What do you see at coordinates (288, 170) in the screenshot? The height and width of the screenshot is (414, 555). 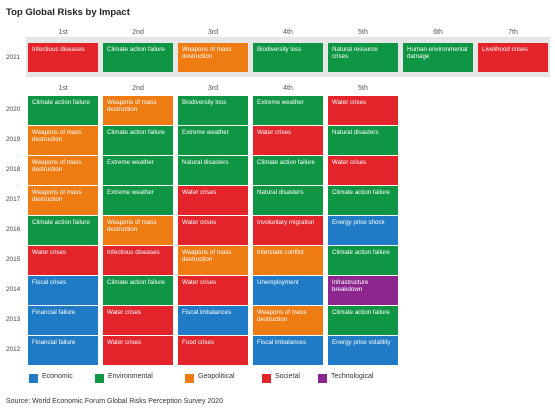 I see `risk-cell-2018-4: Climate action failure` at bounding box center [288, 170].